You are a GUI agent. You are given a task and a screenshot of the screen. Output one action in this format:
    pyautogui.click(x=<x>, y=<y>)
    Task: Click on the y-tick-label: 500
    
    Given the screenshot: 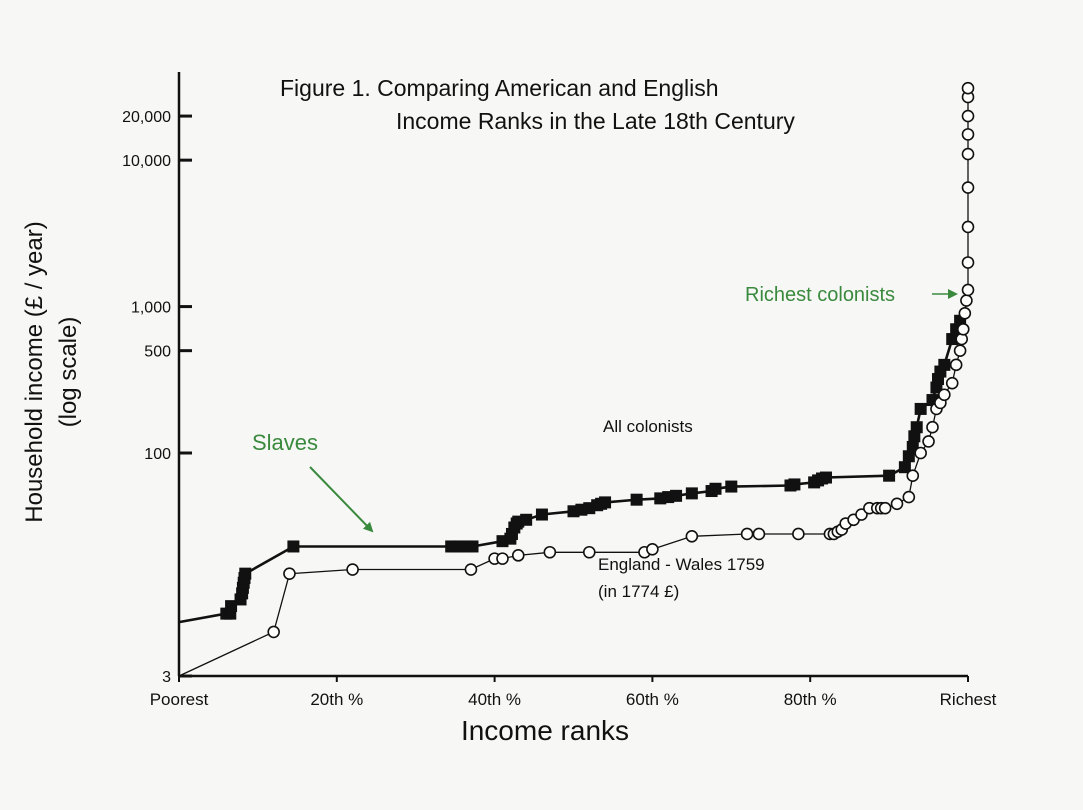 What is the action you would take?
    pyautogui.click(x=157, y=352)
    